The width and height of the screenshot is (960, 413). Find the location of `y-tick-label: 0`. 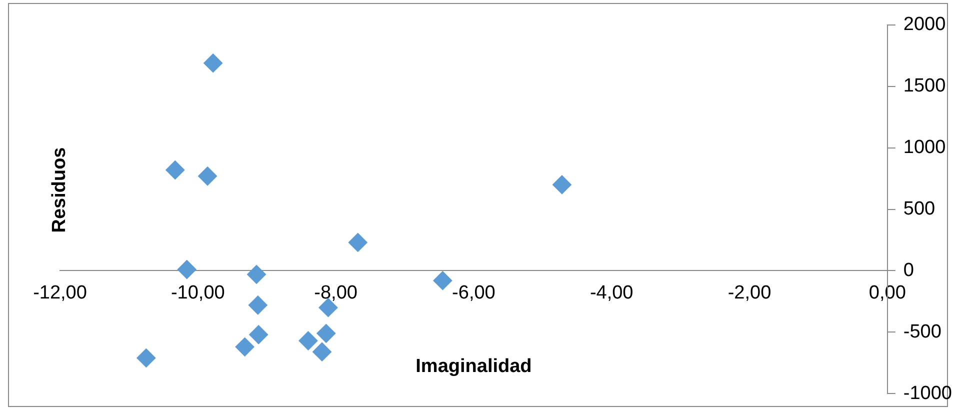

y-tick-label: 0 is located at coordinates (908, 270).